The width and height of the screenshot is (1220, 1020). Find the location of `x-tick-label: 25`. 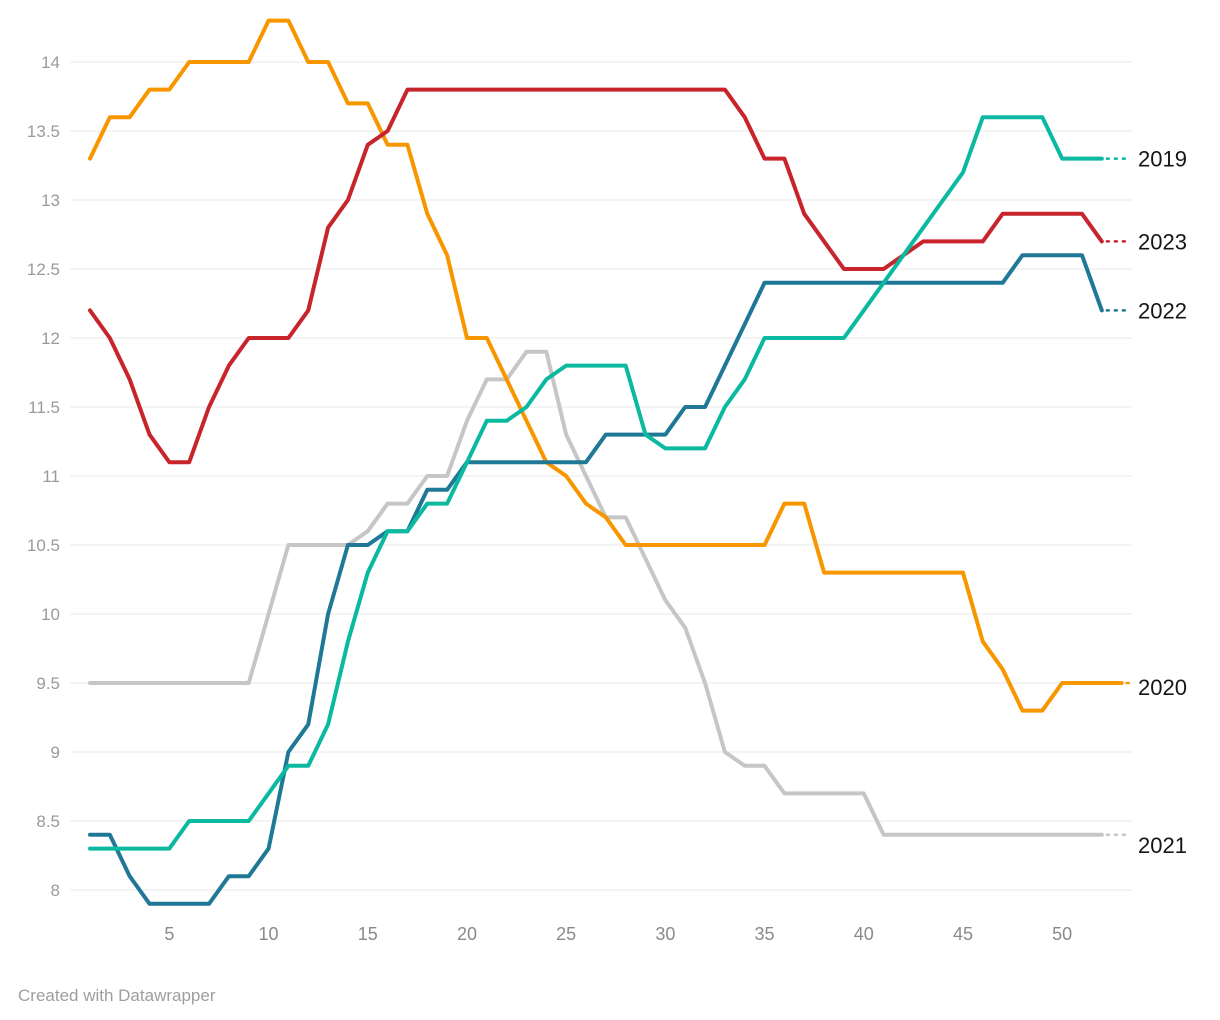

x-tick-label: 25 is located at coordinates (566, 934).